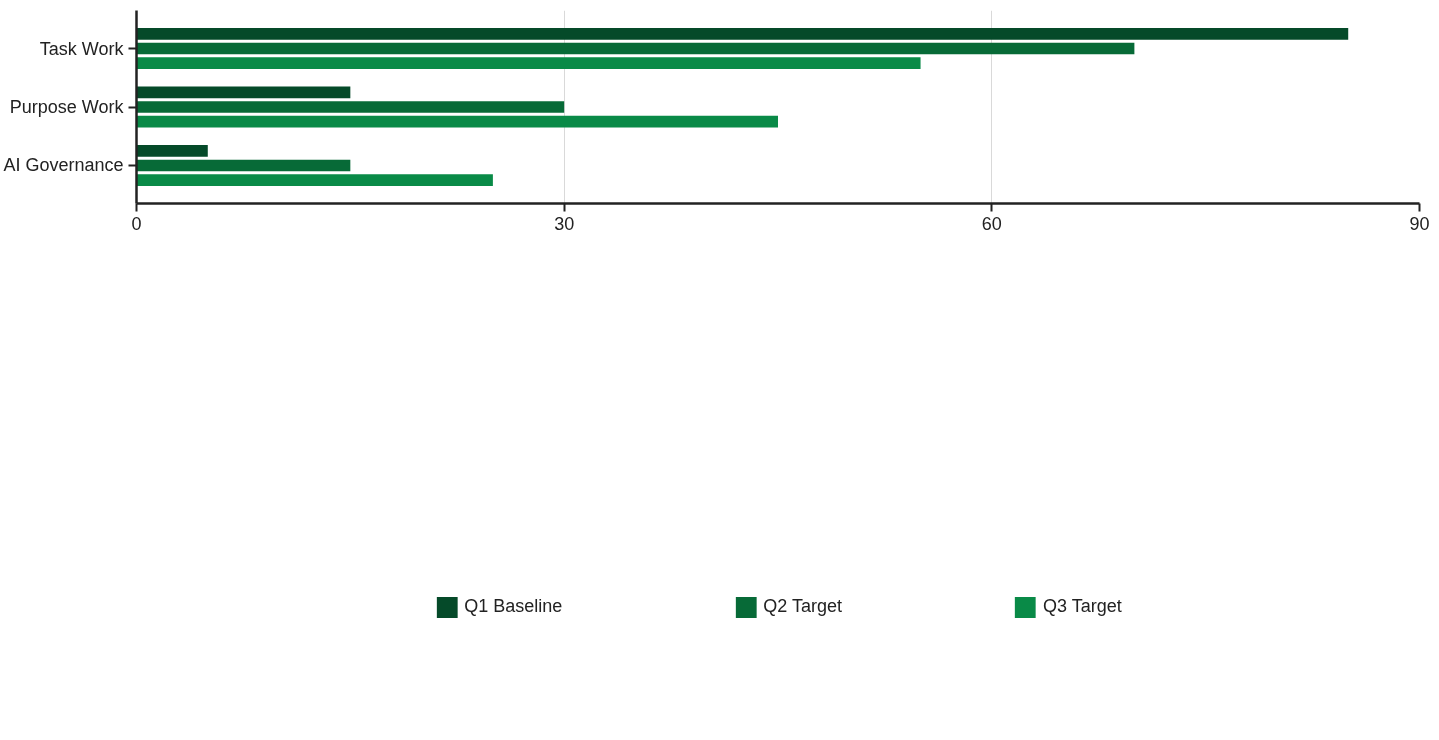  I want to click on legend-label: Q2 Target, so click(803, 606).